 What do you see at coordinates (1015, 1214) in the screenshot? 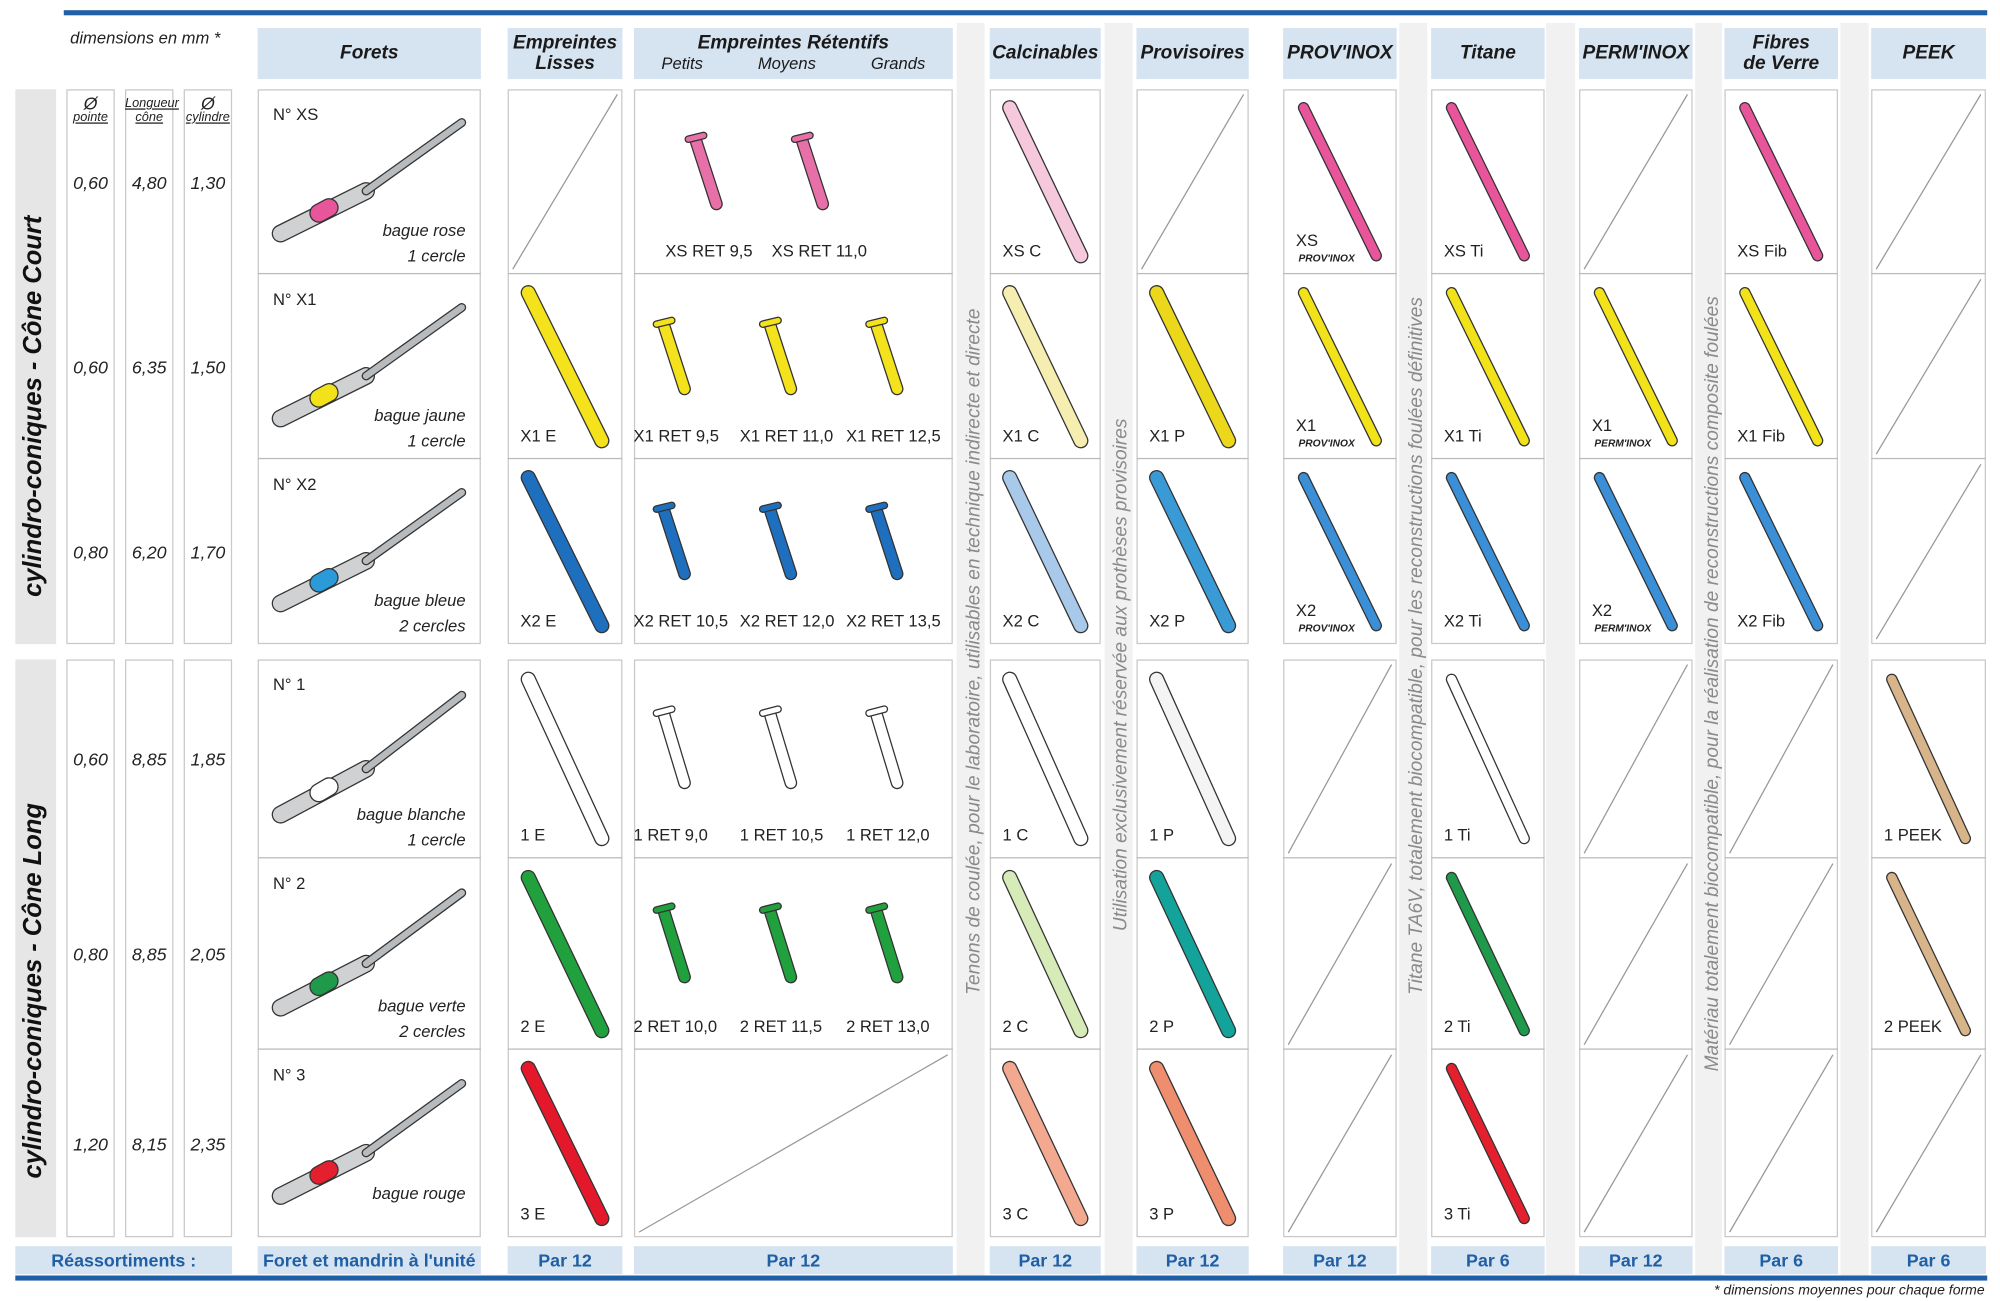
I see `post-label: 3 C` at bounding box center [1015, 1214].